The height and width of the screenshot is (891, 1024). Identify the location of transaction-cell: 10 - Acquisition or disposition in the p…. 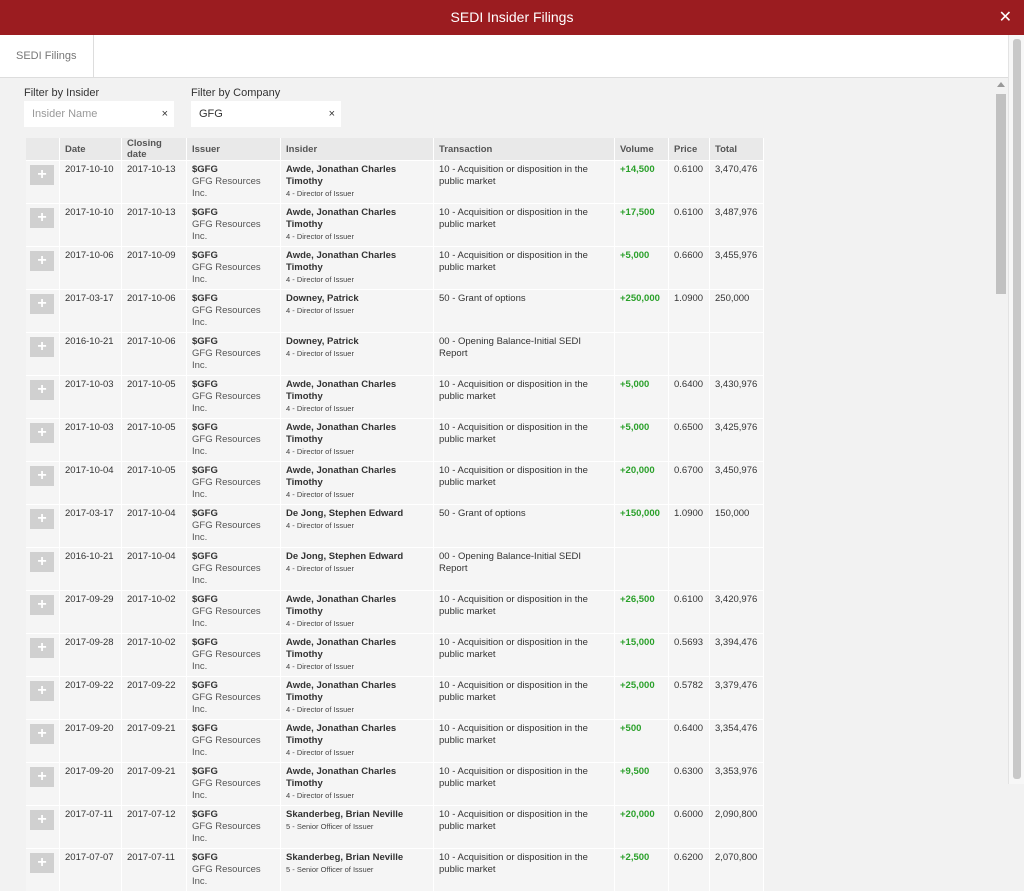
(524, 826).